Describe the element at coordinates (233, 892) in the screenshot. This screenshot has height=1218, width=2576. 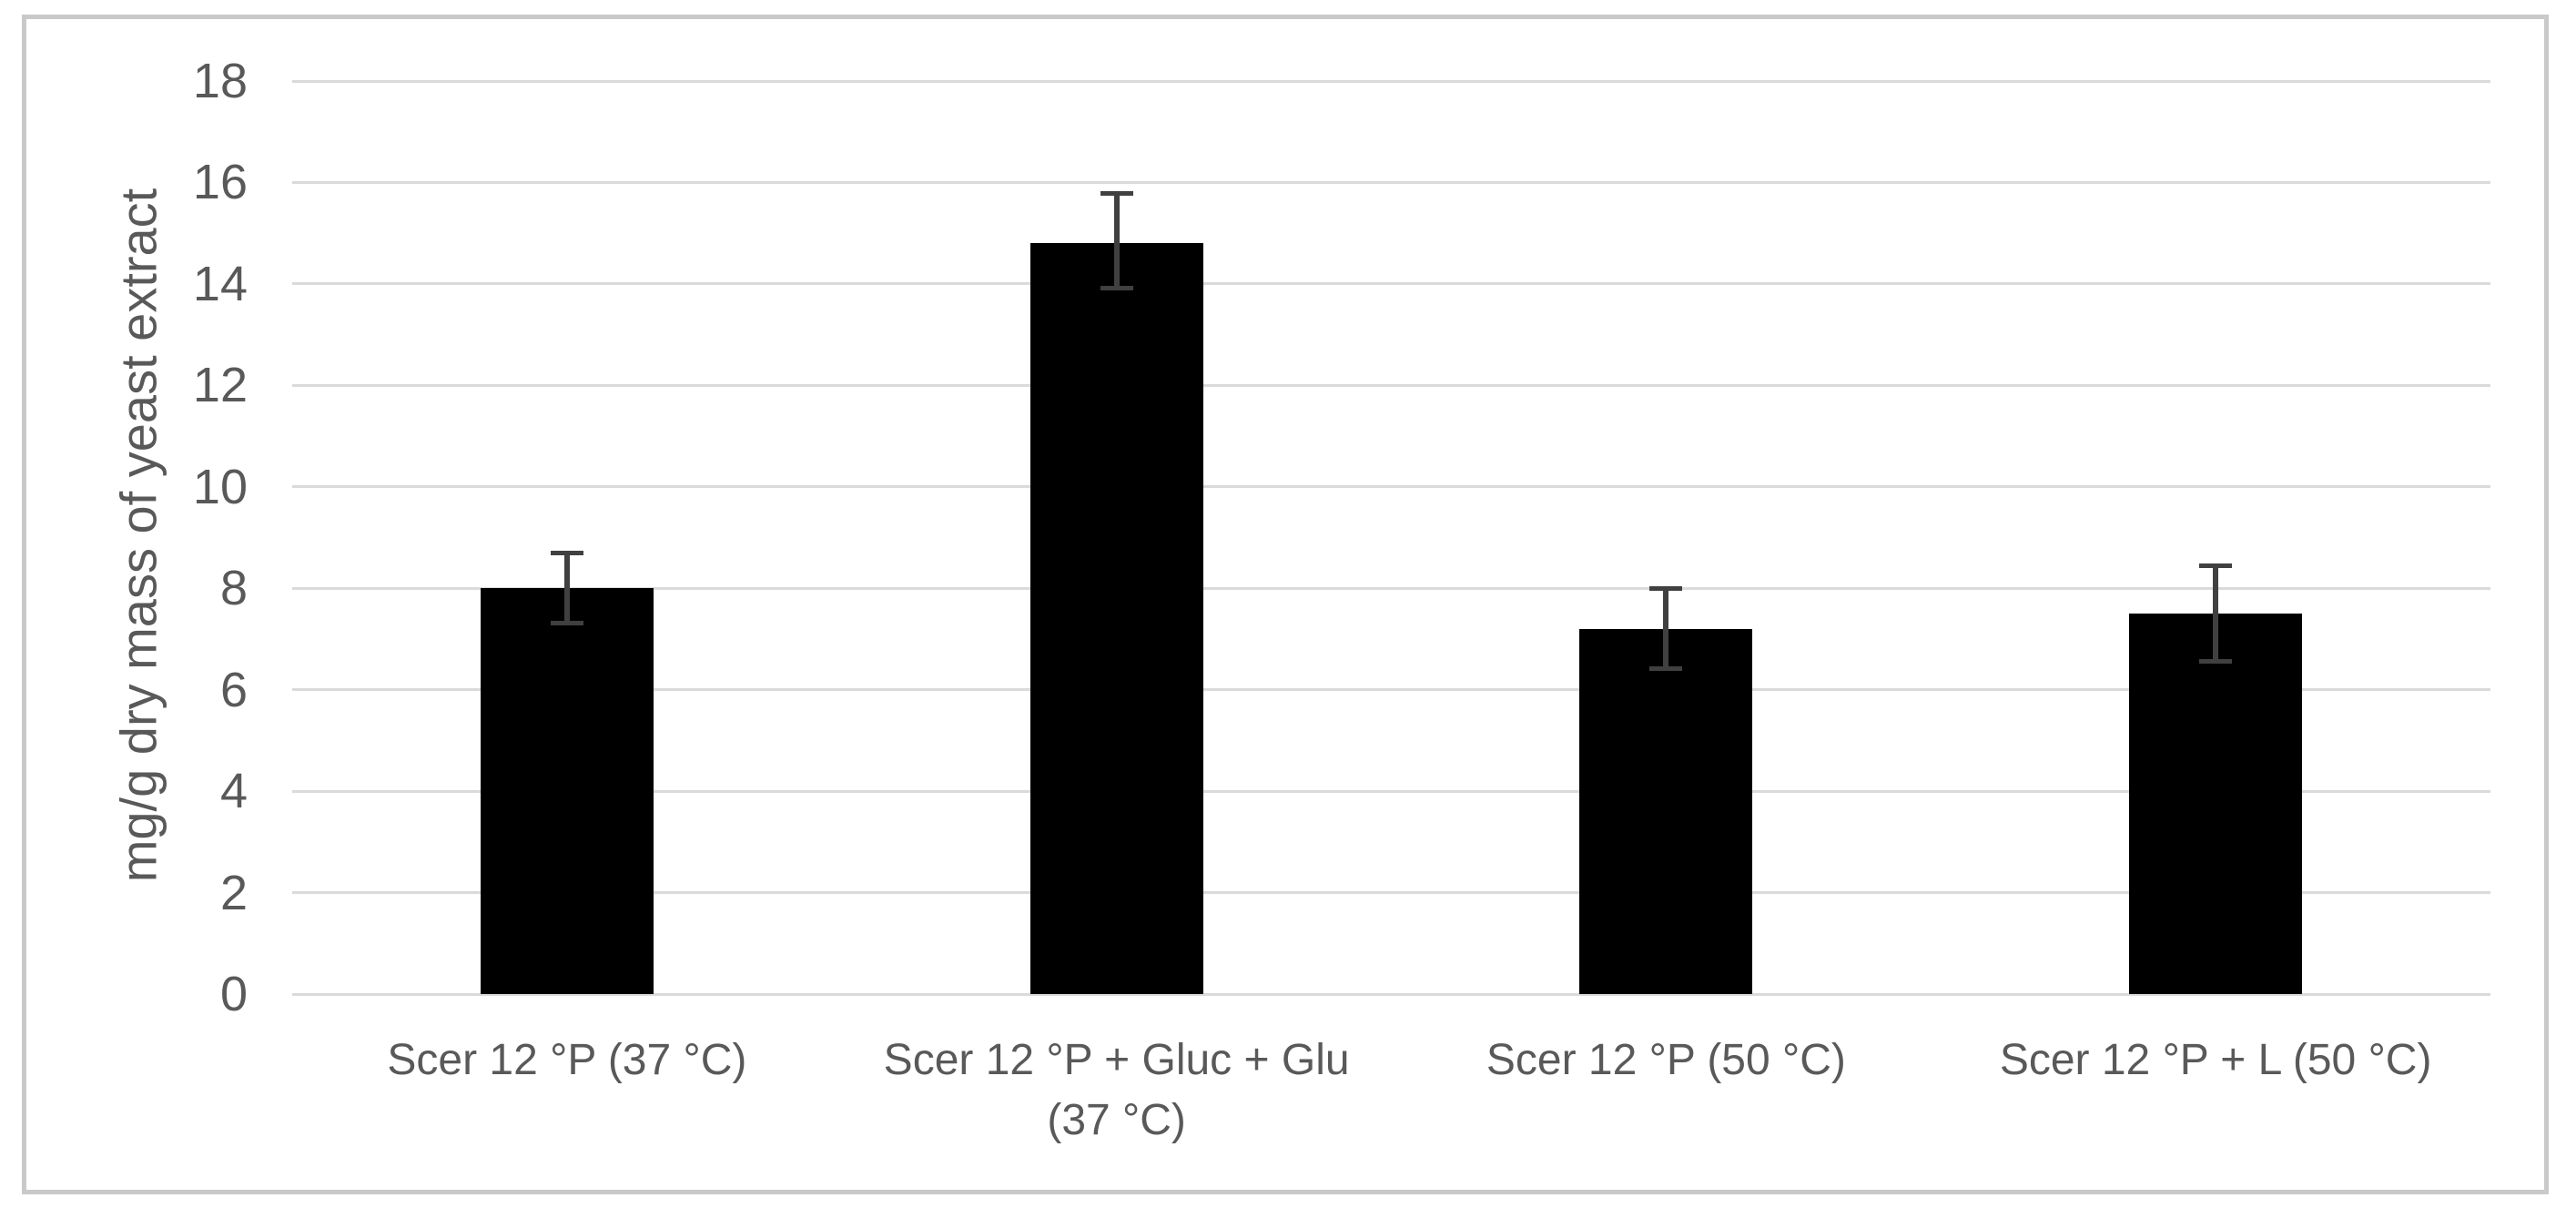
I see `y-tick-label: 2` at that location.